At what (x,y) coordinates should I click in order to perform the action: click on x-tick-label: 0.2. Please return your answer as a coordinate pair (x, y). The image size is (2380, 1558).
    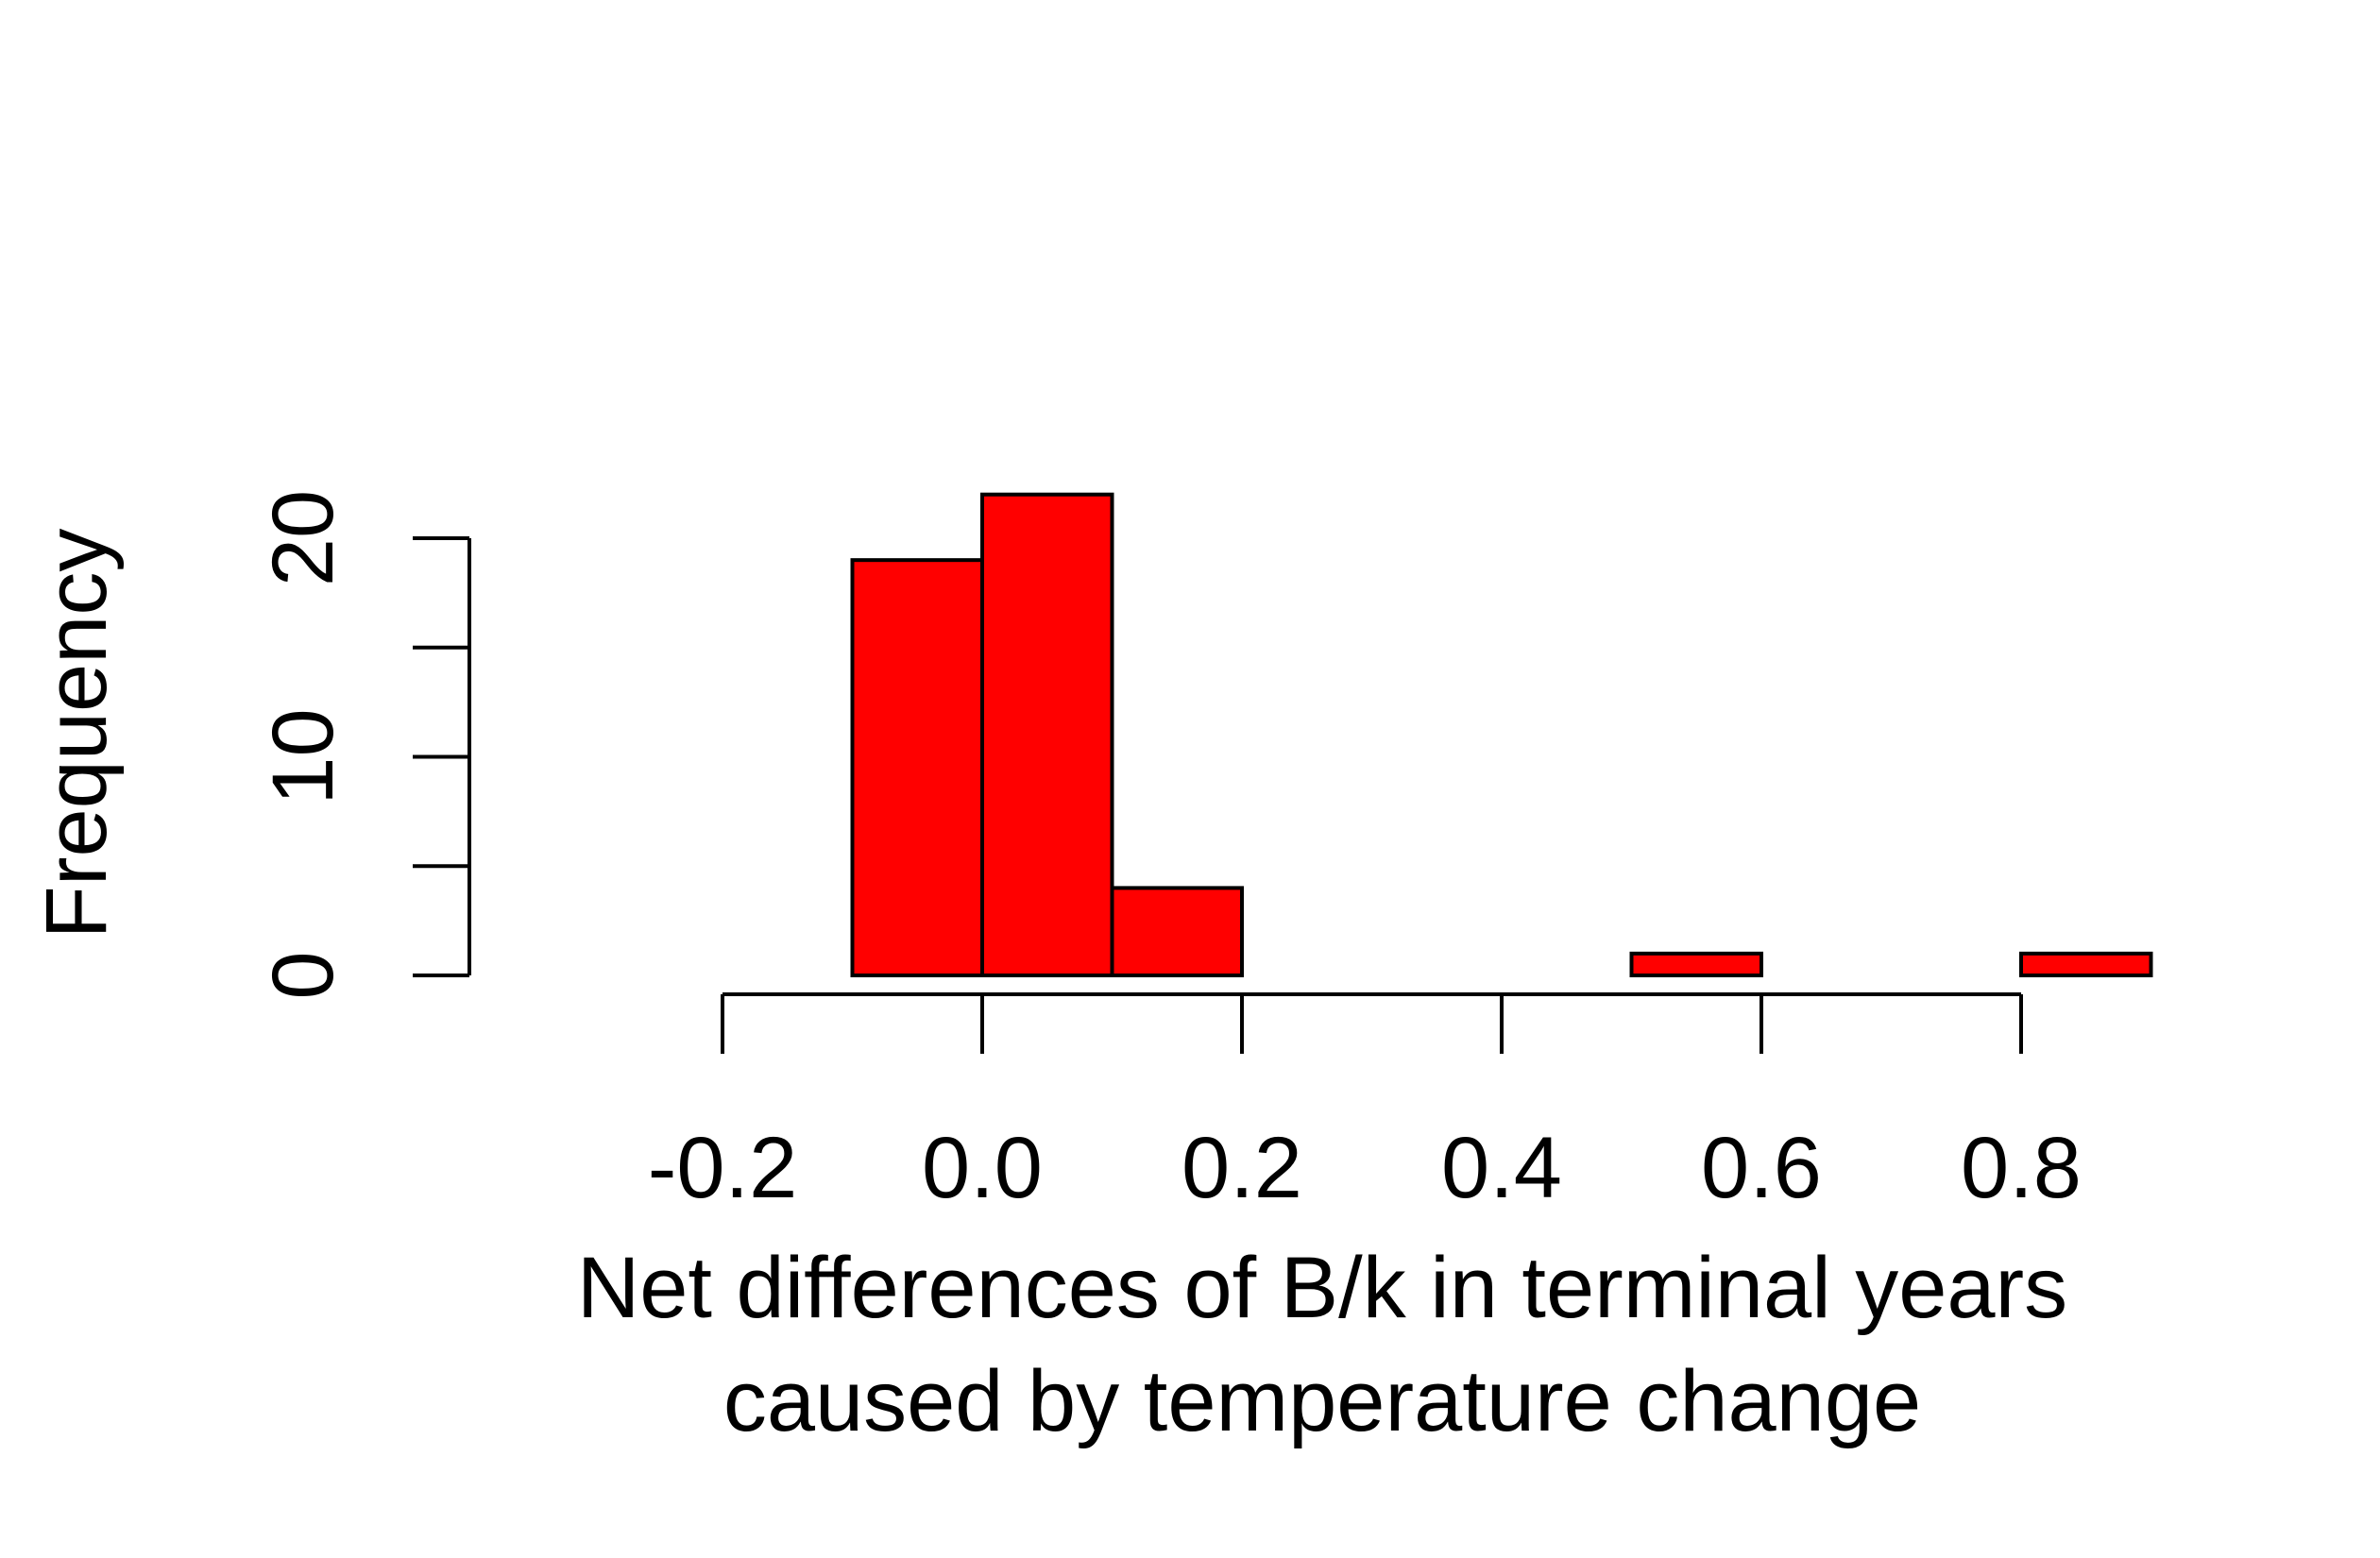
    Looking at the image, I should click on (1242, 1168).